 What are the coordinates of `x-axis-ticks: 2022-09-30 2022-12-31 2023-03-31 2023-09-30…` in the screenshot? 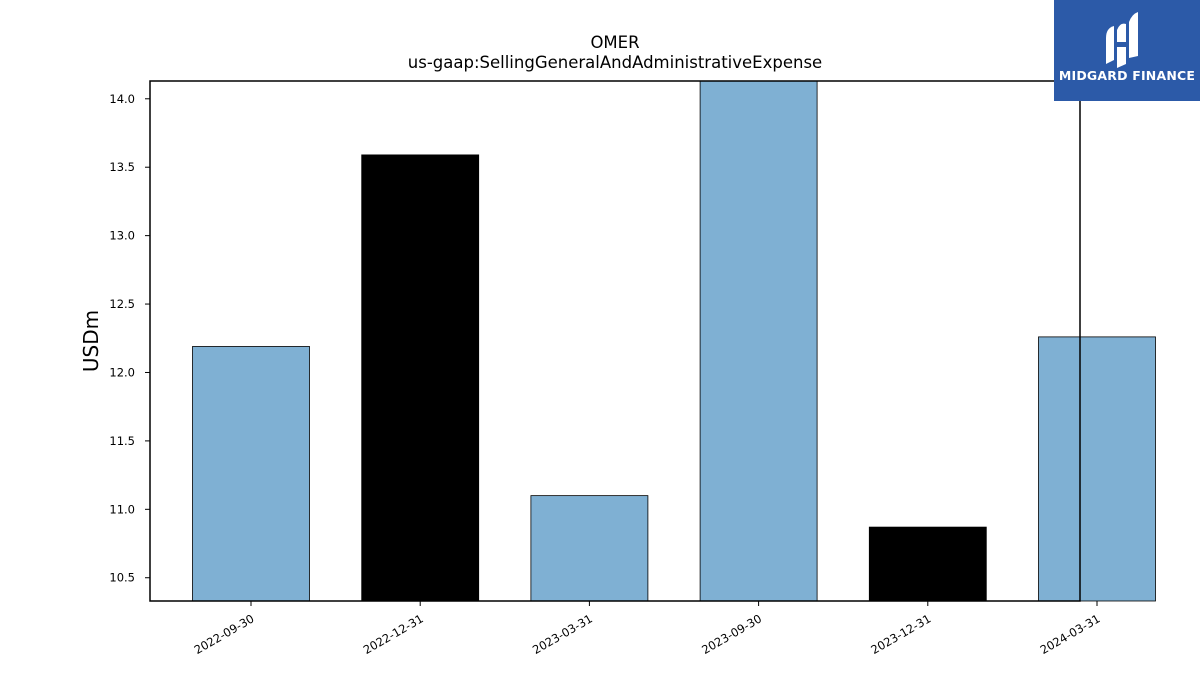 It's located at (647, 629).